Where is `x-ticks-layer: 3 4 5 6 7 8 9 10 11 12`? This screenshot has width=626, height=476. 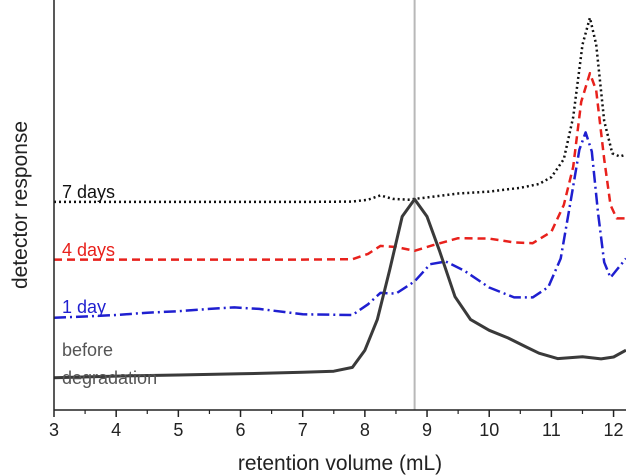 x-ticks-layer: 3 4 5 6 7 8 9 10 11 12 is located at coordinates (336, 425).